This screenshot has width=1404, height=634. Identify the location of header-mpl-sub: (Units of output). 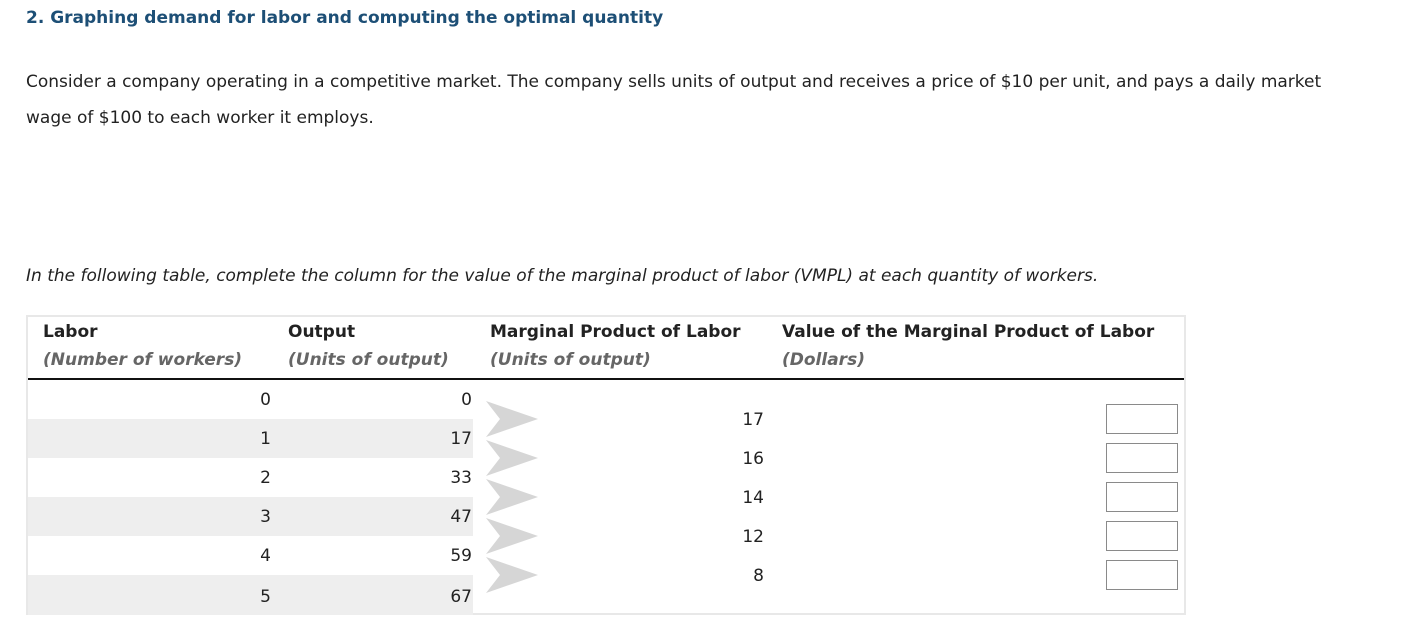
(570, 360).